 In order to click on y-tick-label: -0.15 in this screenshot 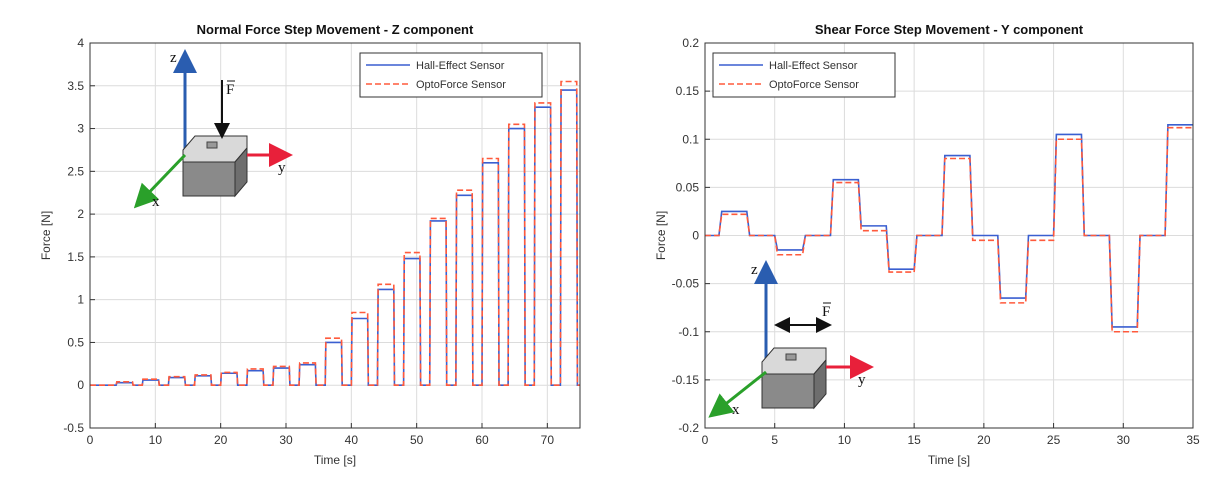, I will do `click(686, 380)`.